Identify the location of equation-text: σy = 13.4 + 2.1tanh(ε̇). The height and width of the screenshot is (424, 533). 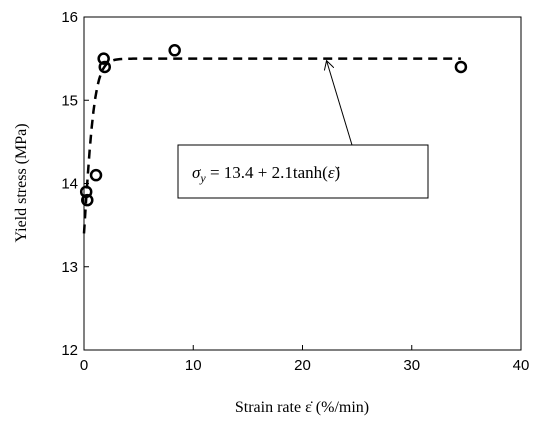
(266, 174).